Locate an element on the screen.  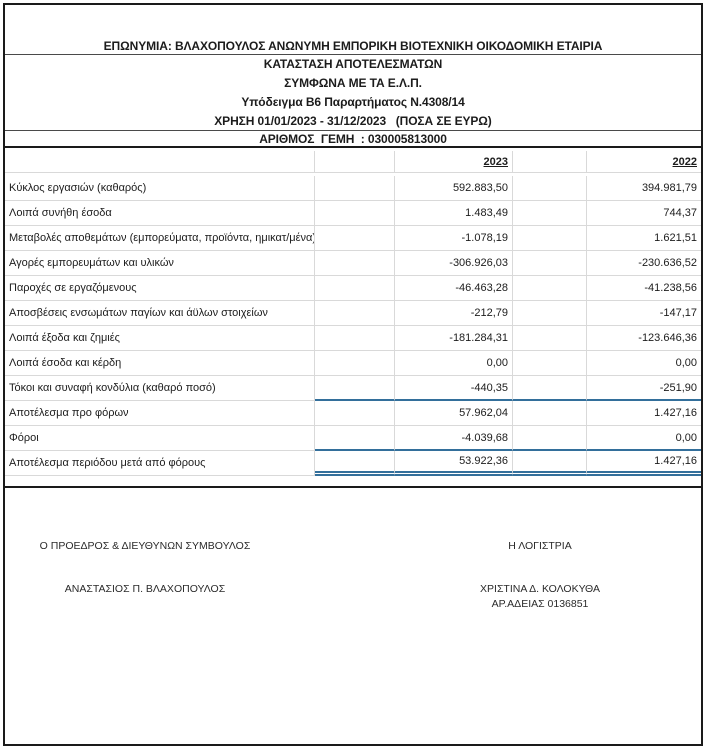
row-value-2022: -251,90 is located at coordinates (644, 388).